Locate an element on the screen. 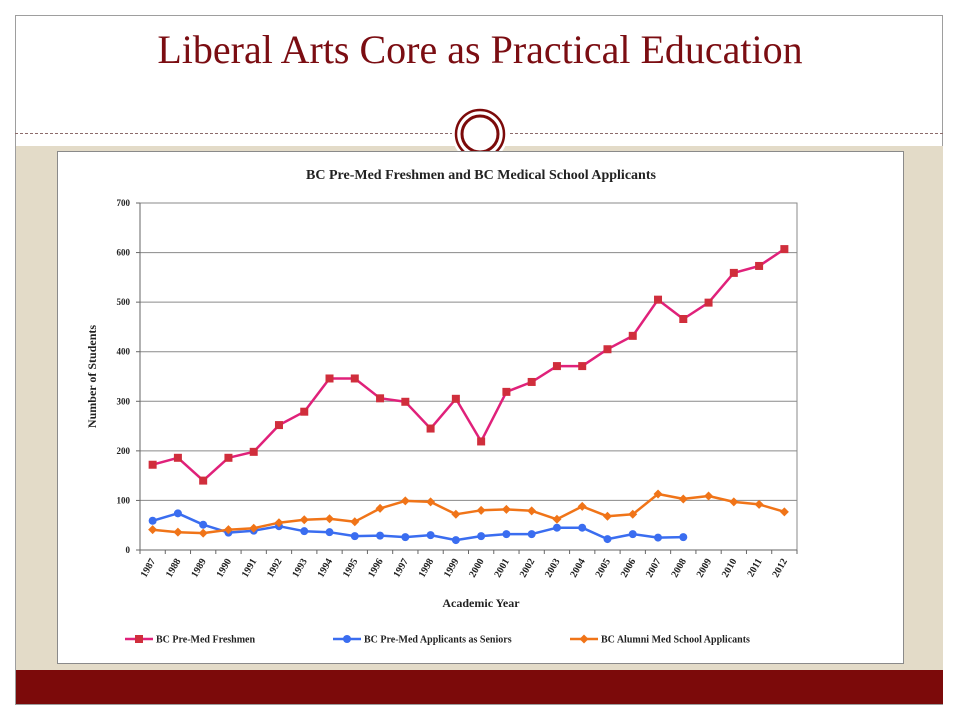 The height and width of the screenshot is (720, 960). legend-label: BC Pre-Med Applicants as Seniors is located at coordinates (438, 640).